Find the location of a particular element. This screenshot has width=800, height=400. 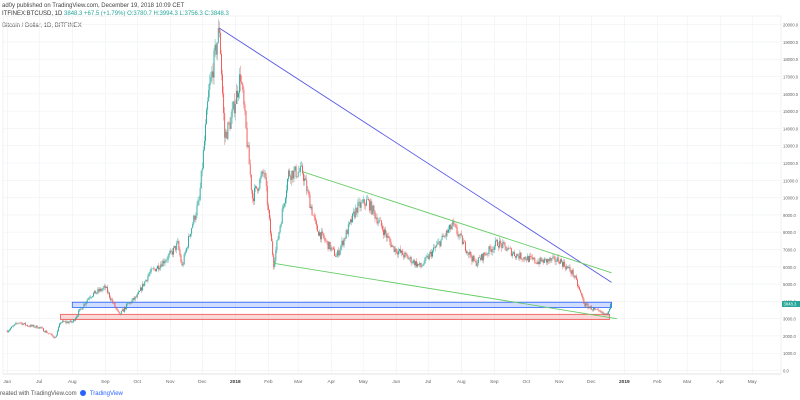

time-tick-label: Dec is located at coordinates (591, 382).